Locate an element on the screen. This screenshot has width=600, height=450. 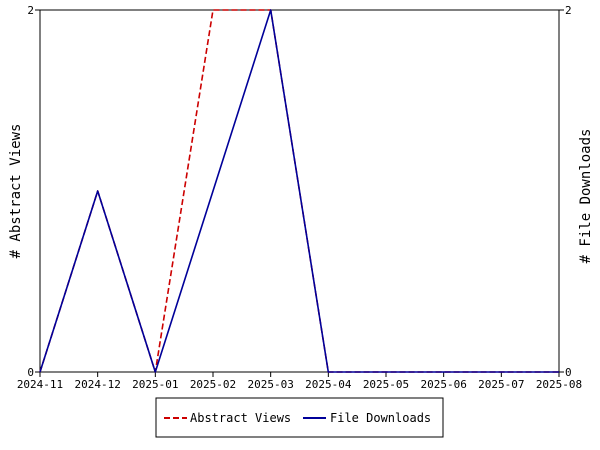
y-left-tick-label: 2 is located at coordinates (30, 10).